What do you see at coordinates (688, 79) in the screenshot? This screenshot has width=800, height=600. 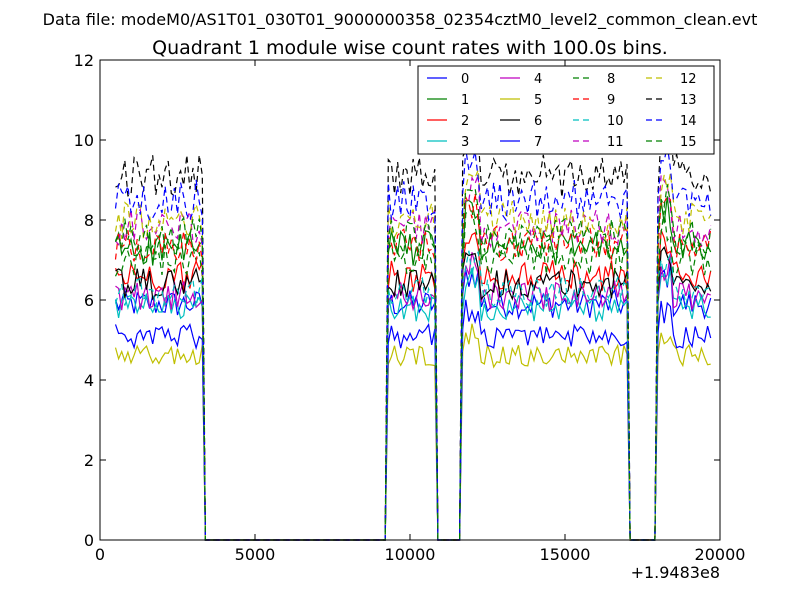 I see `legend-label-12: 12` at bounding box center [688, 79].